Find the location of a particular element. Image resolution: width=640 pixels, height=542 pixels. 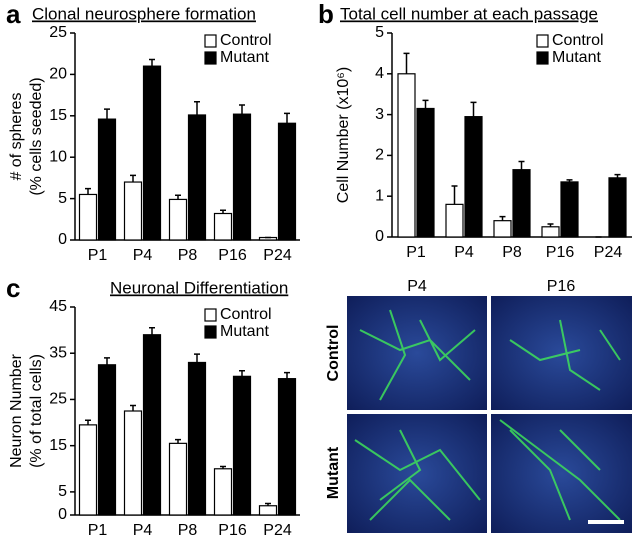

y-tick-label: 10 is located at coordinates (58, 156).